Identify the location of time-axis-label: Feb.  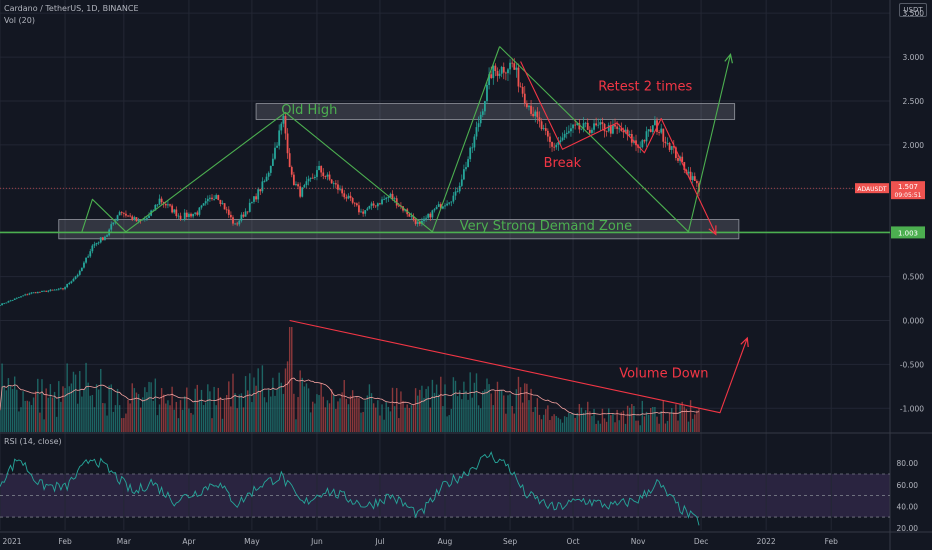
(65, 541).